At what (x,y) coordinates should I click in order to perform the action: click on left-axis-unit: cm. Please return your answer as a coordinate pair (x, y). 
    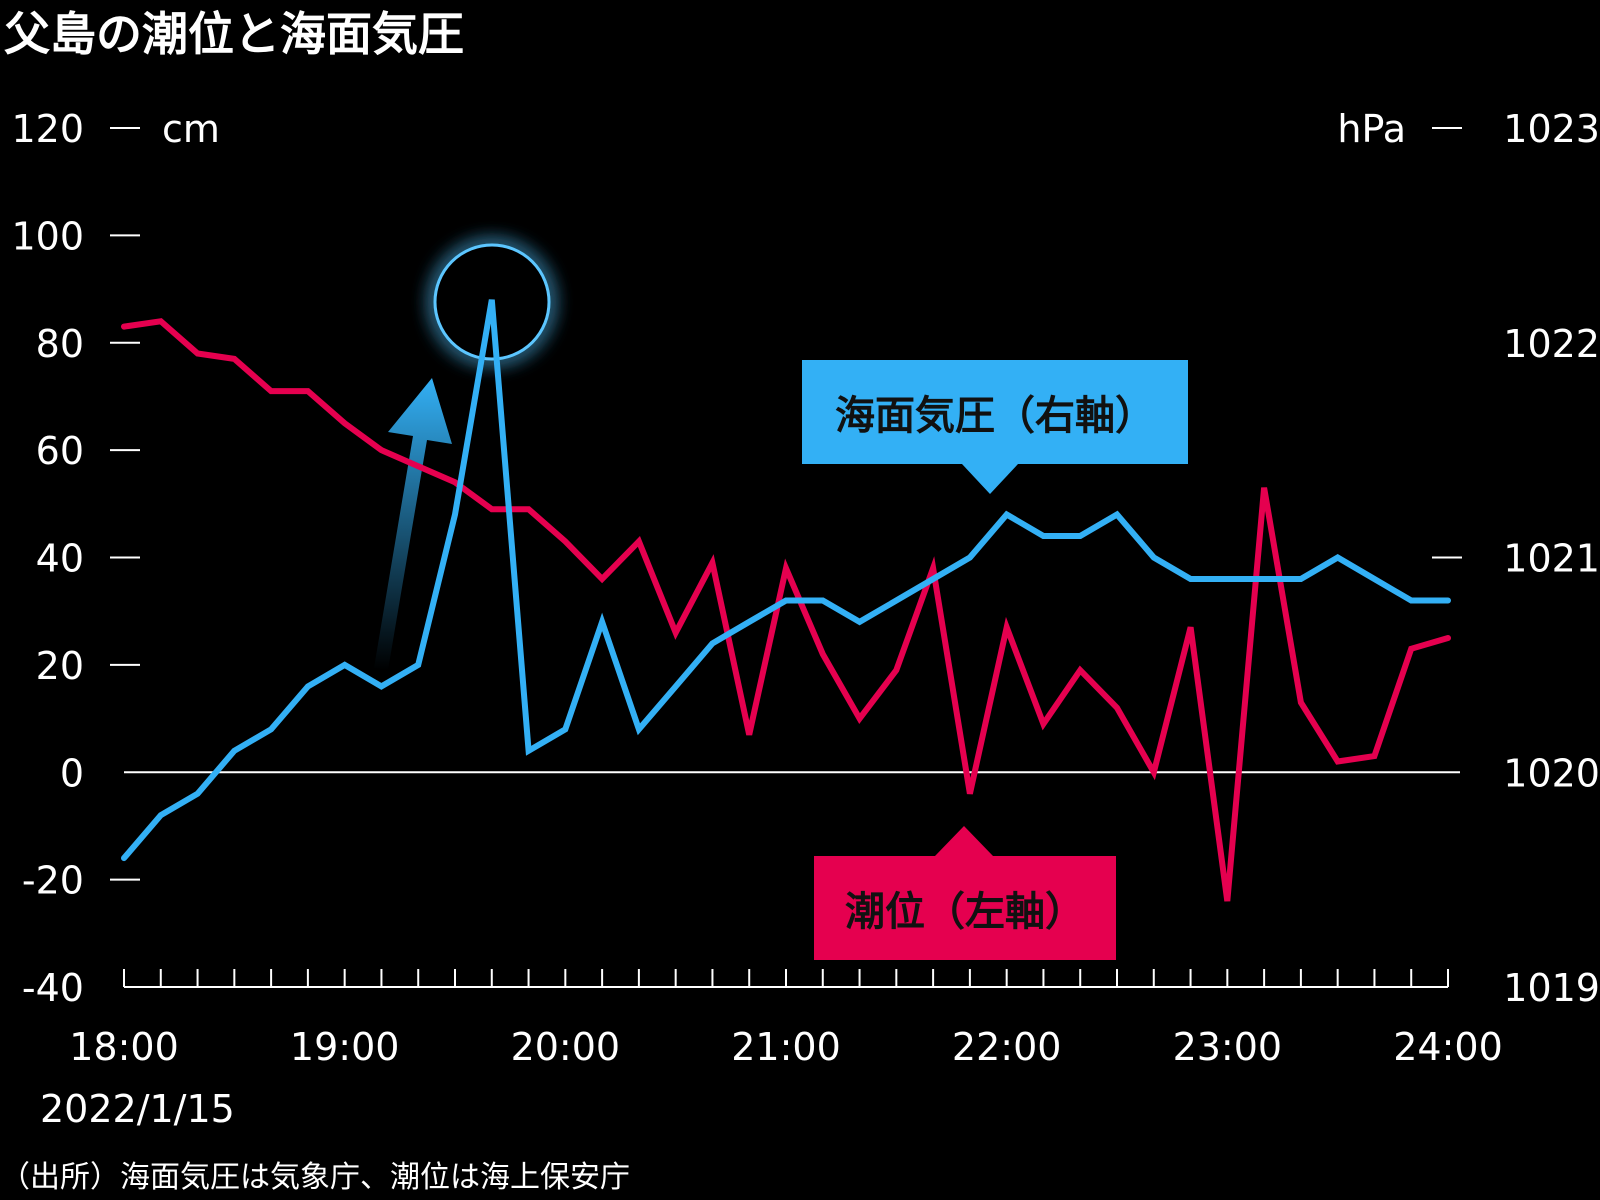
    Looking at the image, I should click on (191, 129).